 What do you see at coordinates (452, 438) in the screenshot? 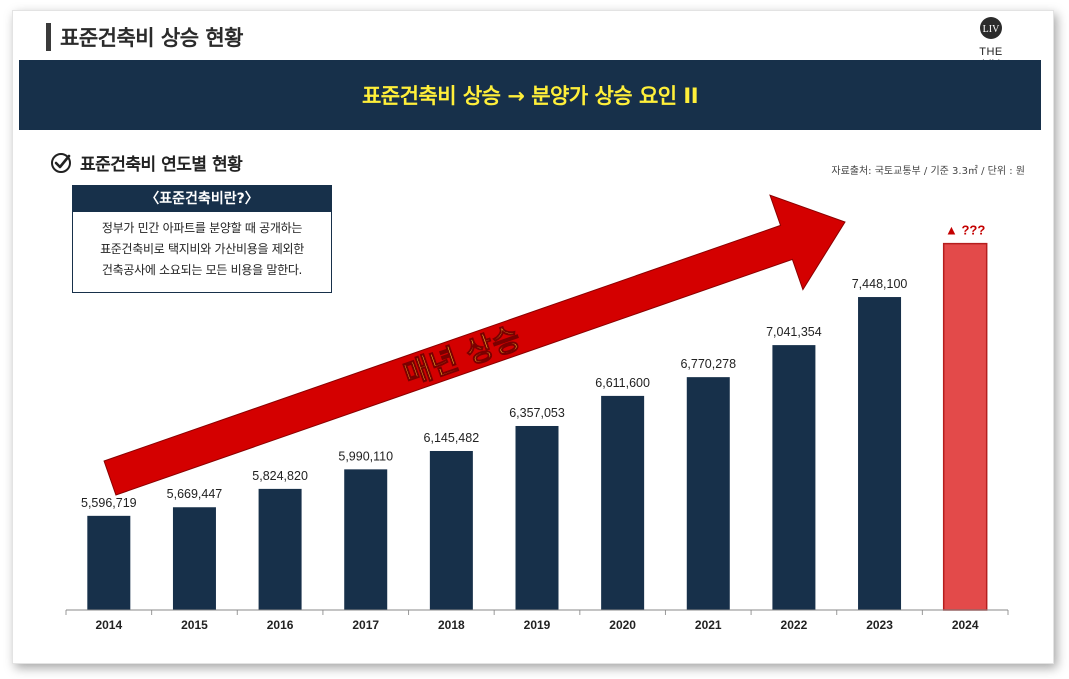
I see `bar-value-label: 6,145,482` at bounding box center [452, 438].